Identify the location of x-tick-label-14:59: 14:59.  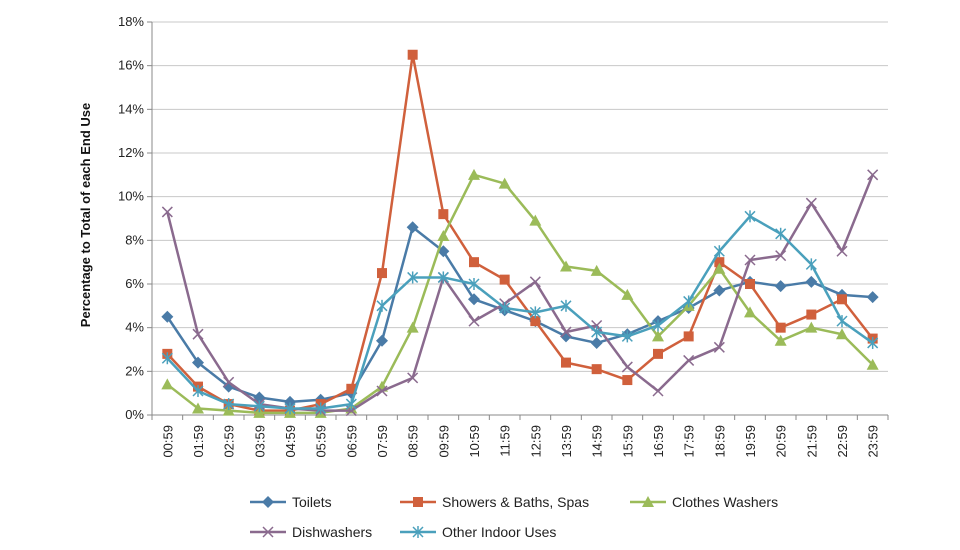
(597, 441).